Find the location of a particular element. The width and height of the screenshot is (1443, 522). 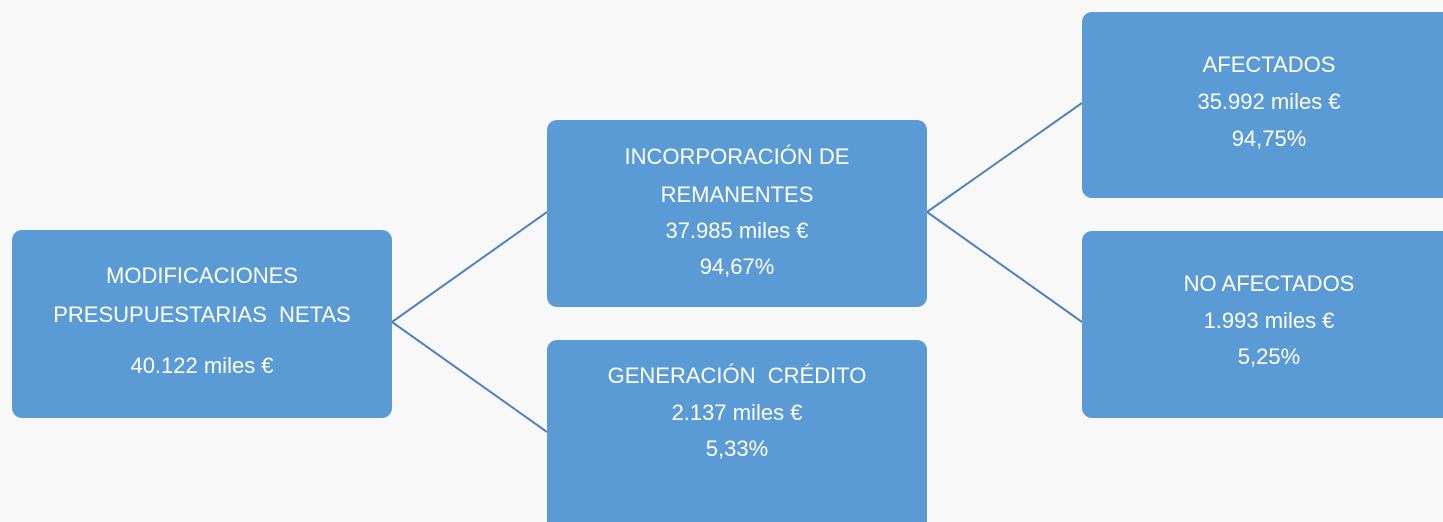

node-text: MODIFICACIONES is located at coordinates (202, 275).